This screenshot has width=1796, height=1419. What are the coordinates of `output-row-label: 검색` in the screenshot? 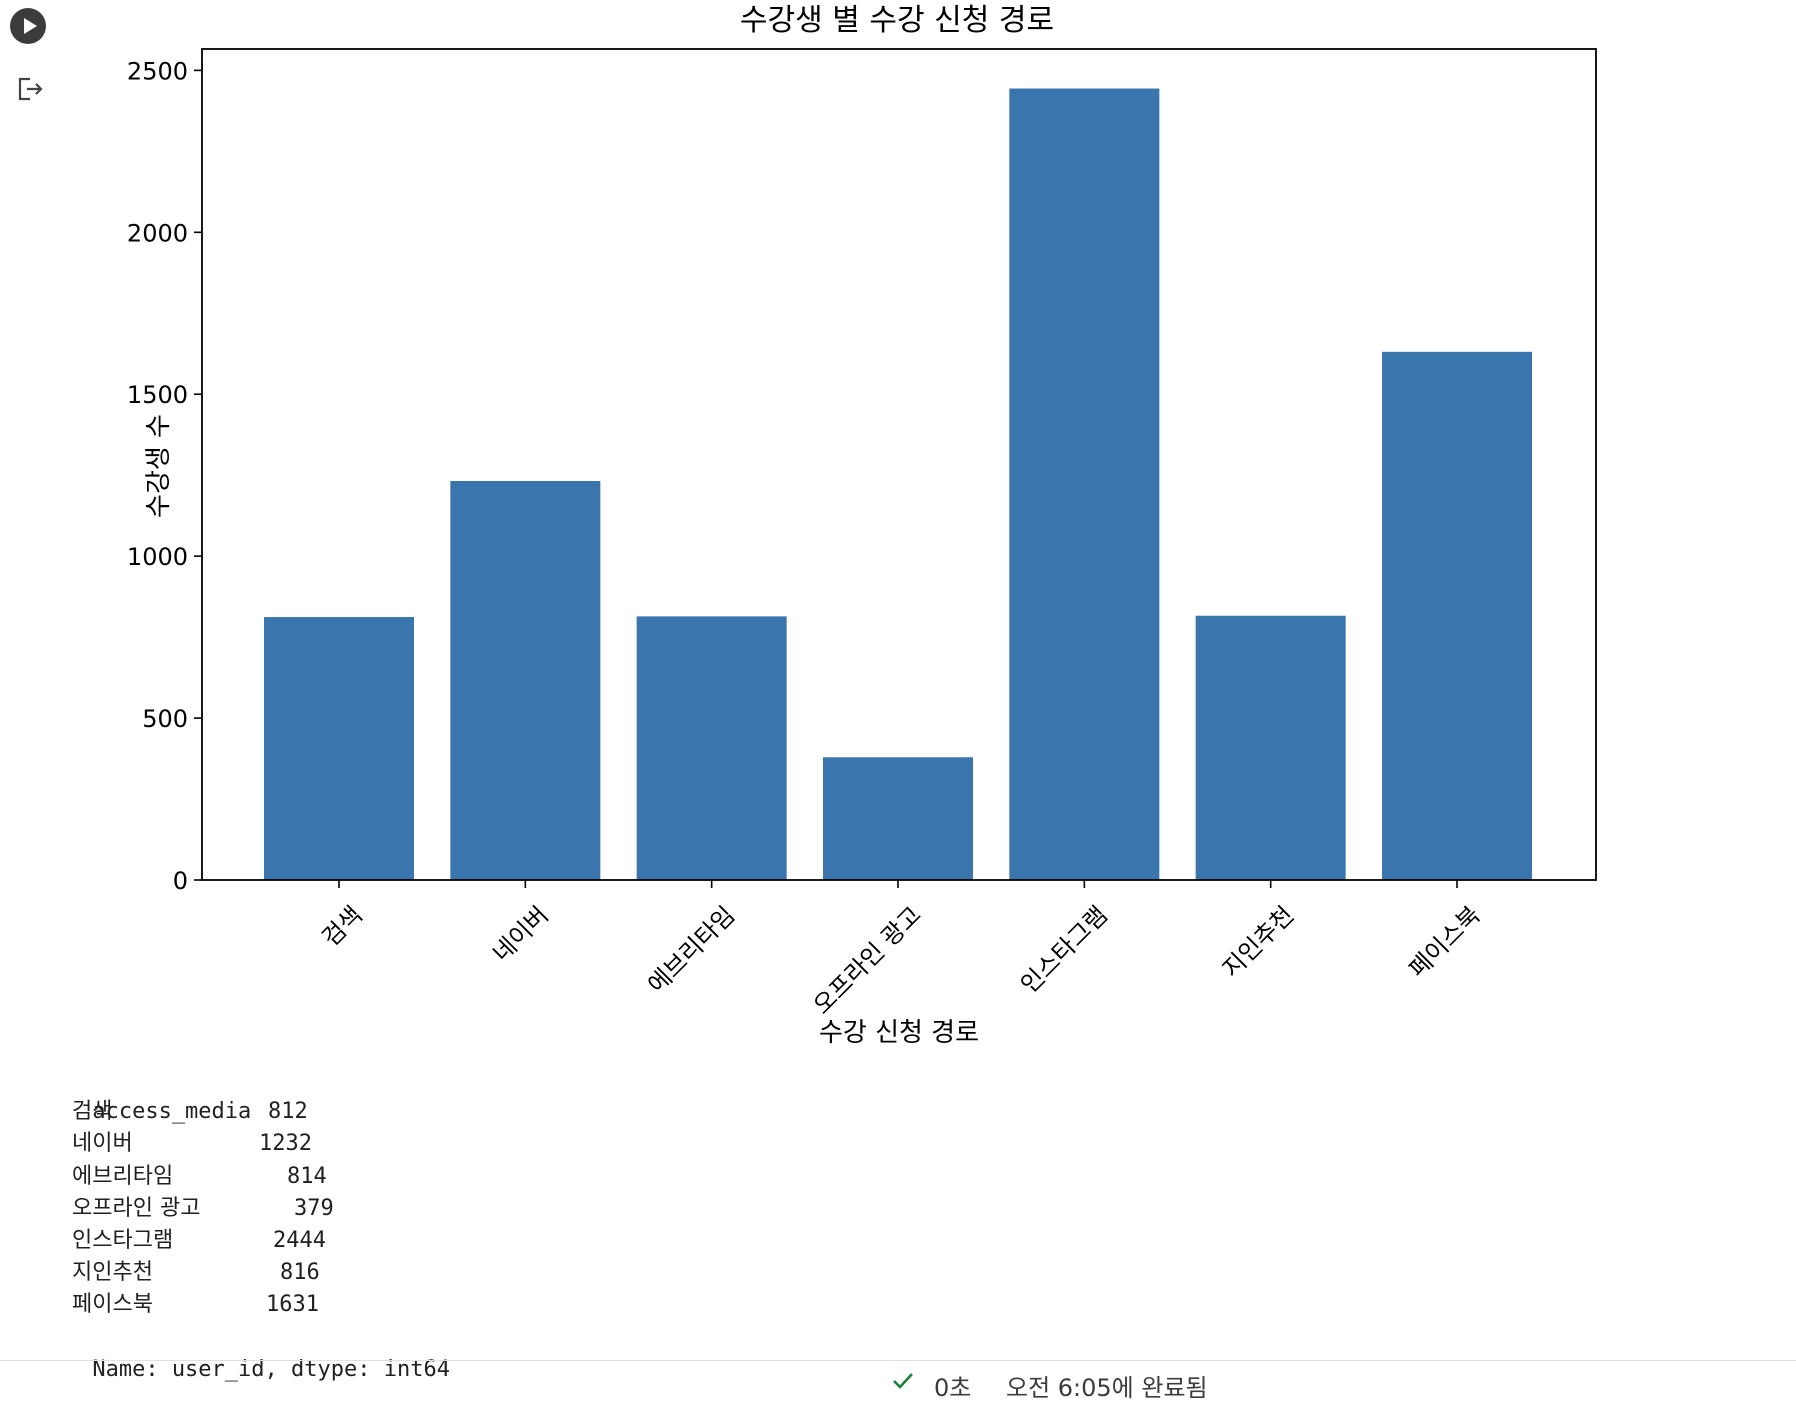 It's located at (92, 1112).